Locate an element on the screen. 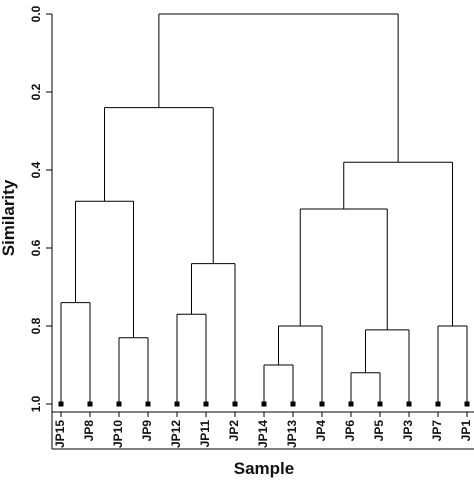  leaf-label-jp11: JP11 is located at coordinates (205, 434).